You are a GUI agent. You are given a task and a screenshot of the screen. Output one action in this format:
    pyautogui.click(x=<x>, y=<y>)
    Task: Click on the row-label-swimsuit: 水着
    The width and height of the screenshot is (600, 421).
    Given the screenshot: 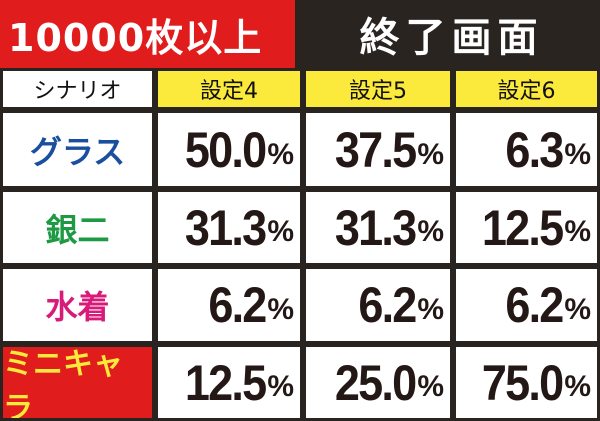 What is the action you would take?
    pyautogui.click(x=77, y=305)
    